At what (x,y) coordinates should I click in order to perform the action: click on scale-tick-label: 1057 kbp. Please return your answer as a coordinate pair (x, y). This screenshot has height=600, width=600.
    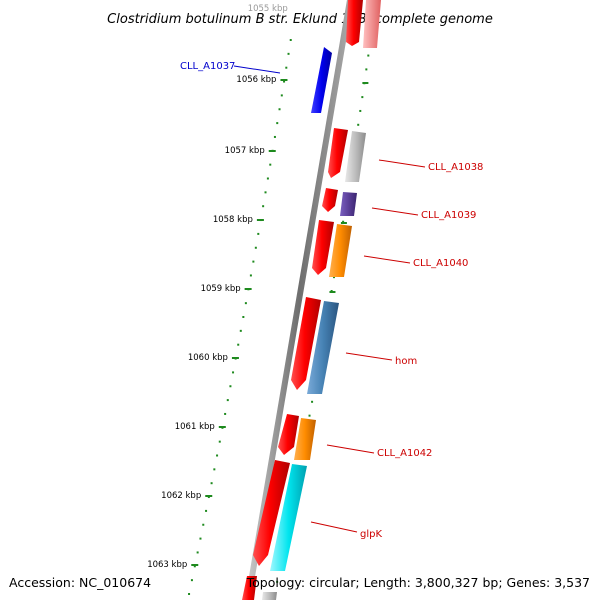
    Looking at the image, I should click on (245, 151).